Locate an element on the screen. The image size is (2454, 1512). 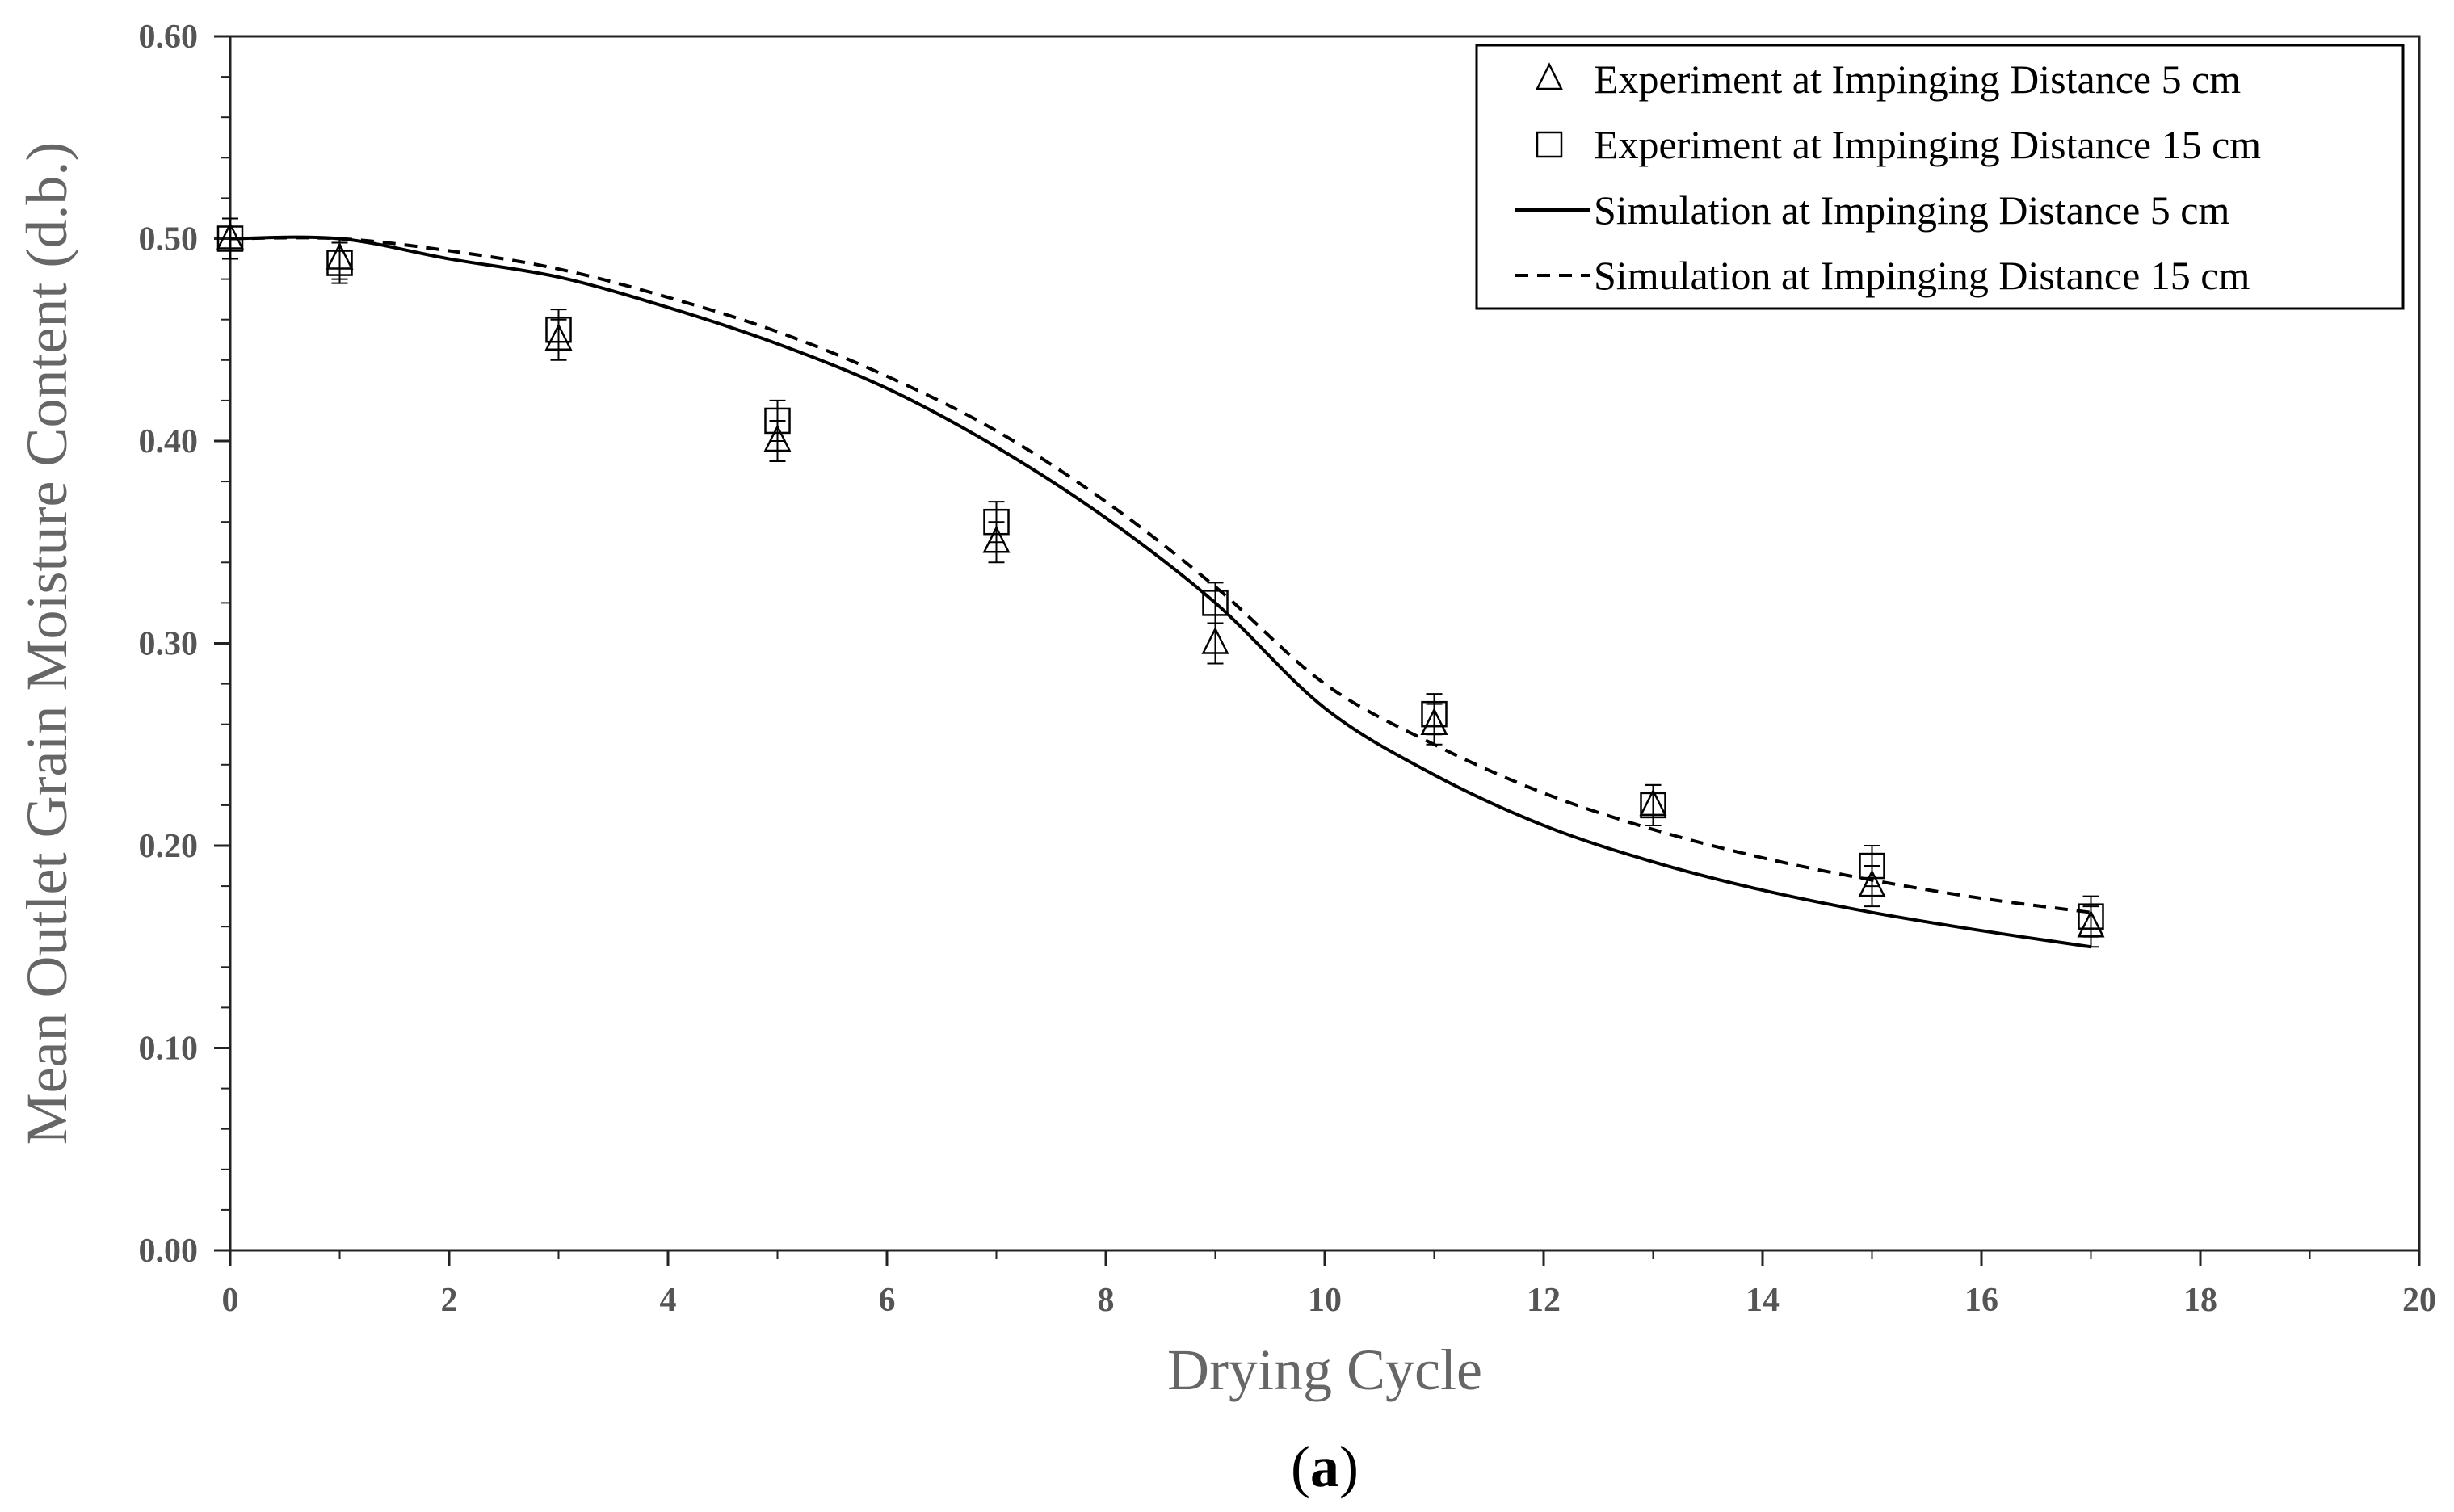
legend-square-icon is located at coordinates (1550, 144).